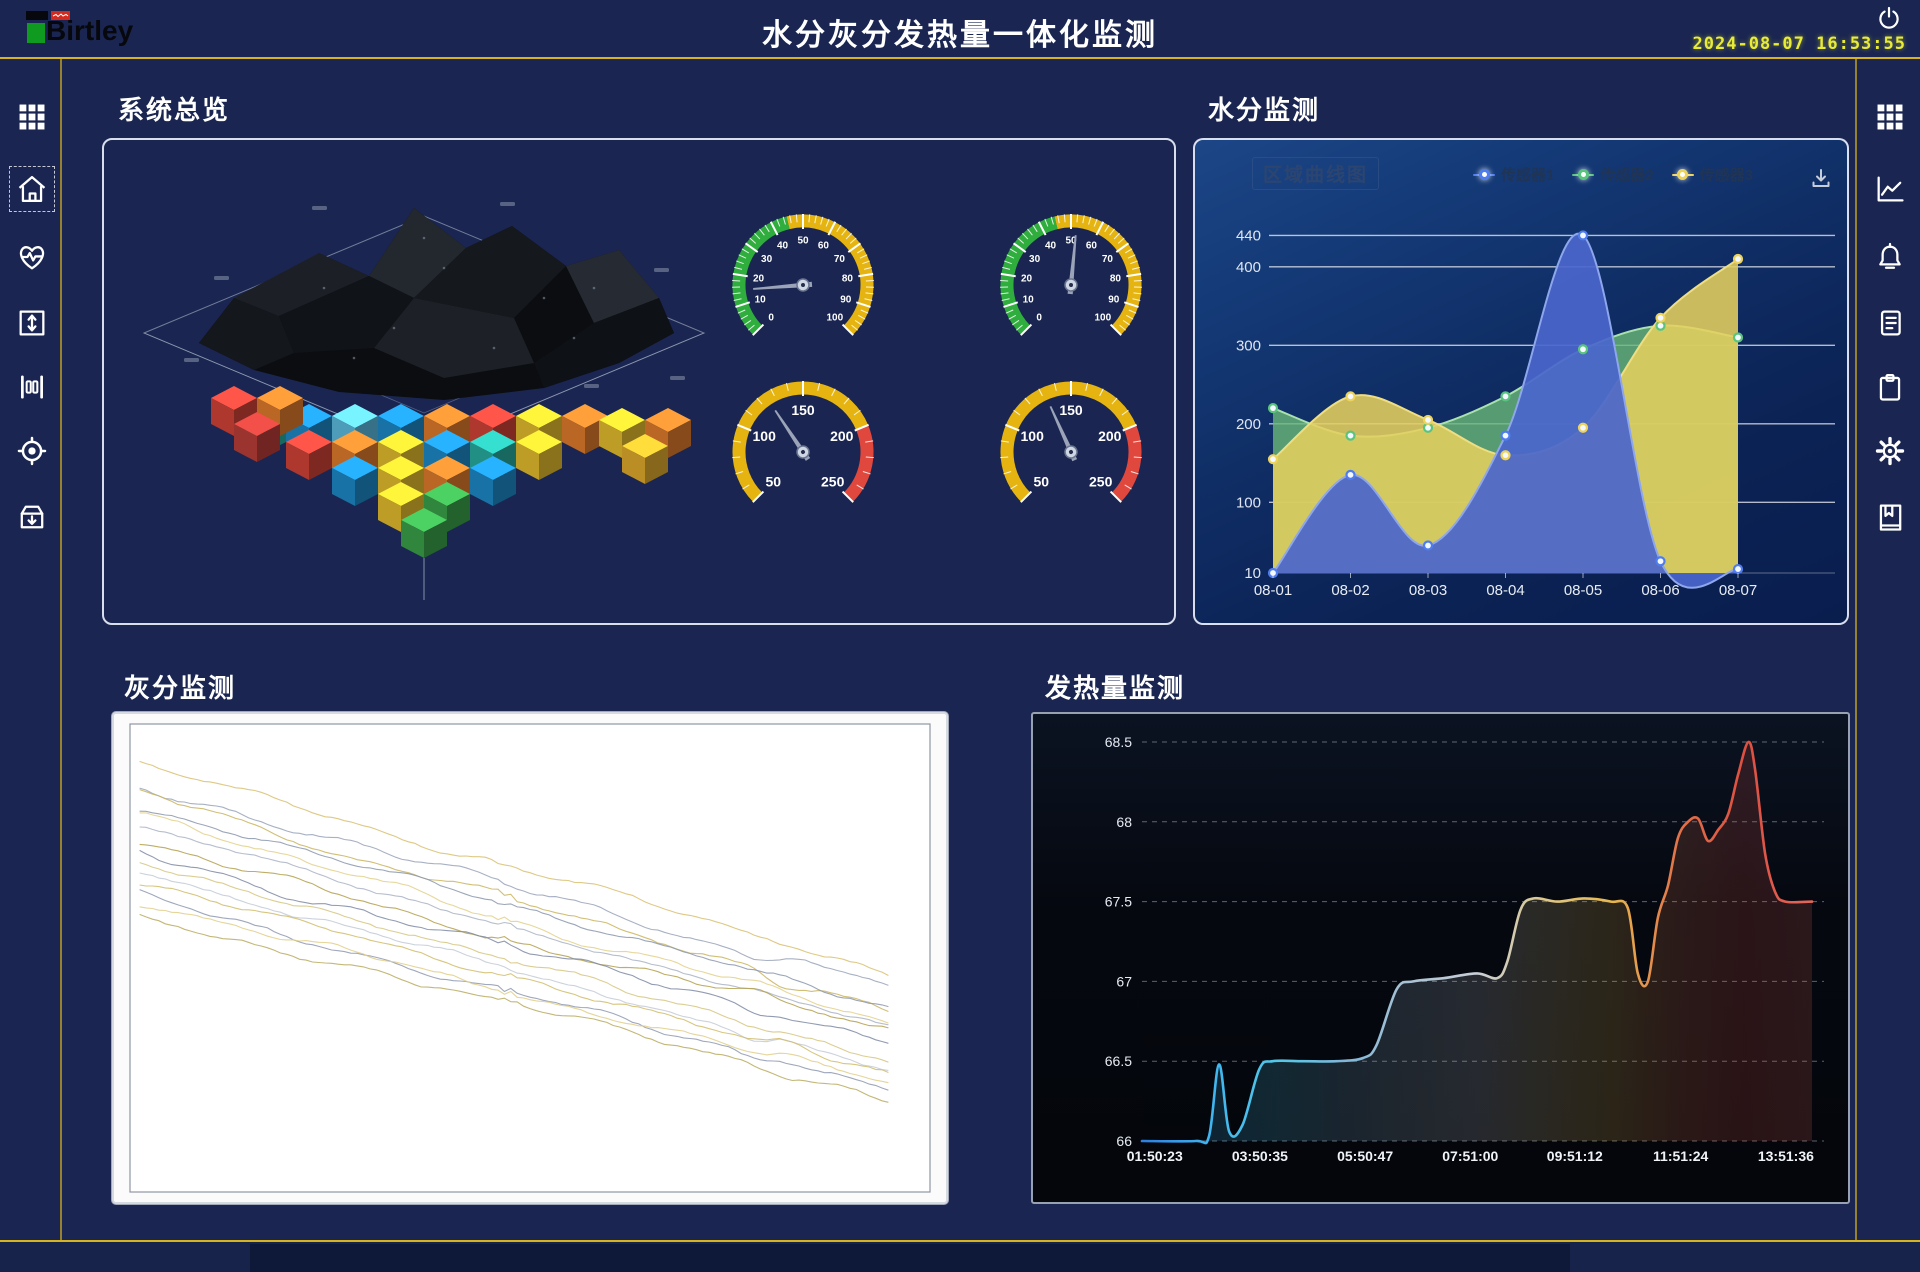 This screenshot has width=1920, height=1272. I want to click on svg-text: 40, so click(1051, 245).